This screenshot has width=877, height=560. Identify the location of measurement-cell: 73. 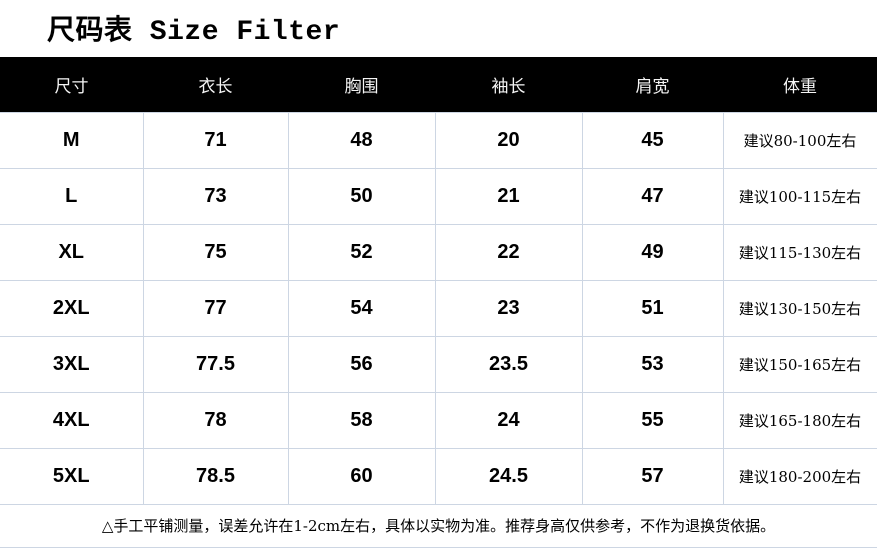
(215, 196).